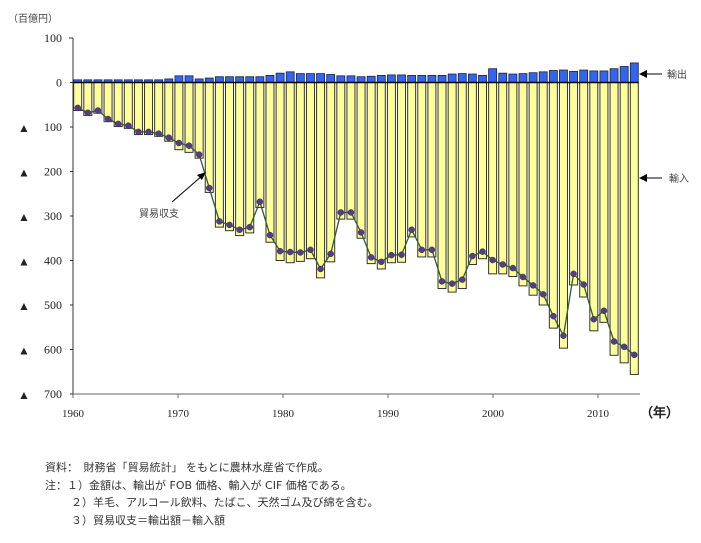 This screenshot has width=701, height=543. What do you see at coordinates (187, 467) in the screenshot?
I see `source-note: 資料： 財務省「貿易統計」 をもとに農林水産省で作成。` at bounding box center [187, 467].